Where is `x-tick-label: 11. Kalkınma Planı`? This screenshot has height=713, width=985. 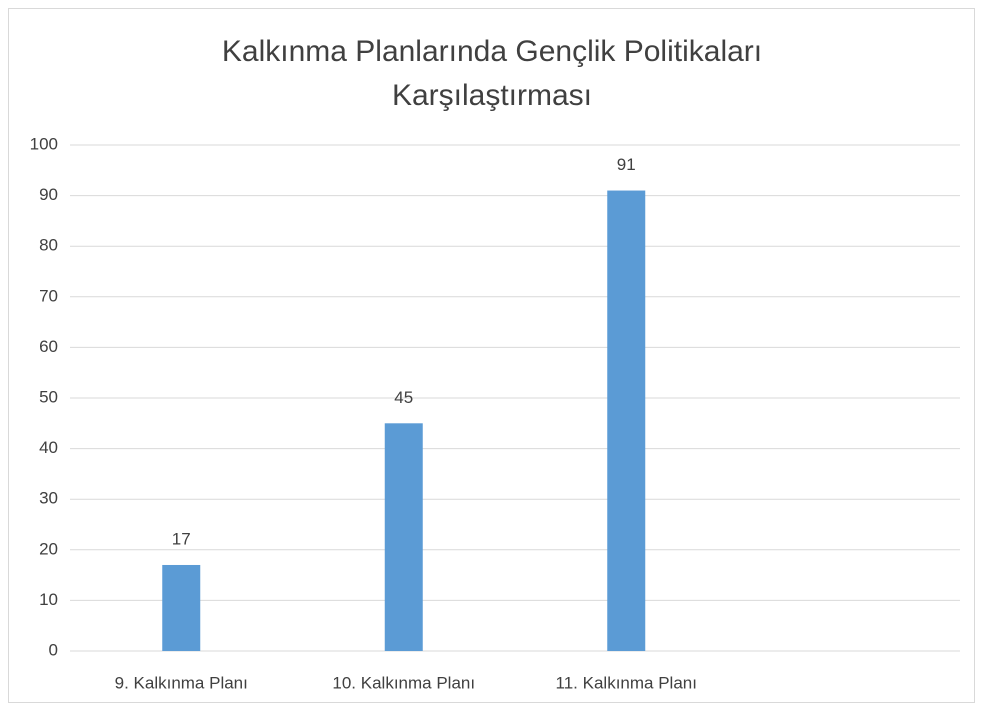
x-tick-label: 11. Kalkınma Planı is located at coordinates (626, 682).